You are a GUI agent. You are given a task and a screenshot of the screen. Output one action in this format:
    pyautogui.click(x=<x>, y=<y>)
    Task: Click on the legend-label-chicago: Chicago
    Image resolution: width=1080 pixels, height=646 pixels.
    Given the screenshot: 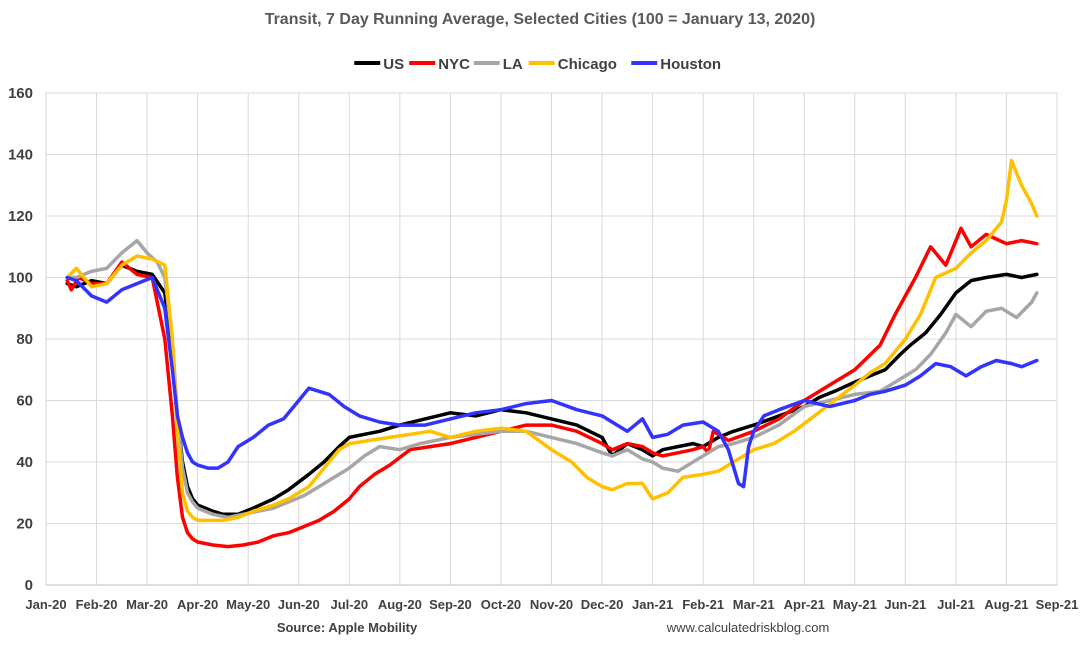 What is the action you would take?
    pyautogui.click(x=587, y=64)
    